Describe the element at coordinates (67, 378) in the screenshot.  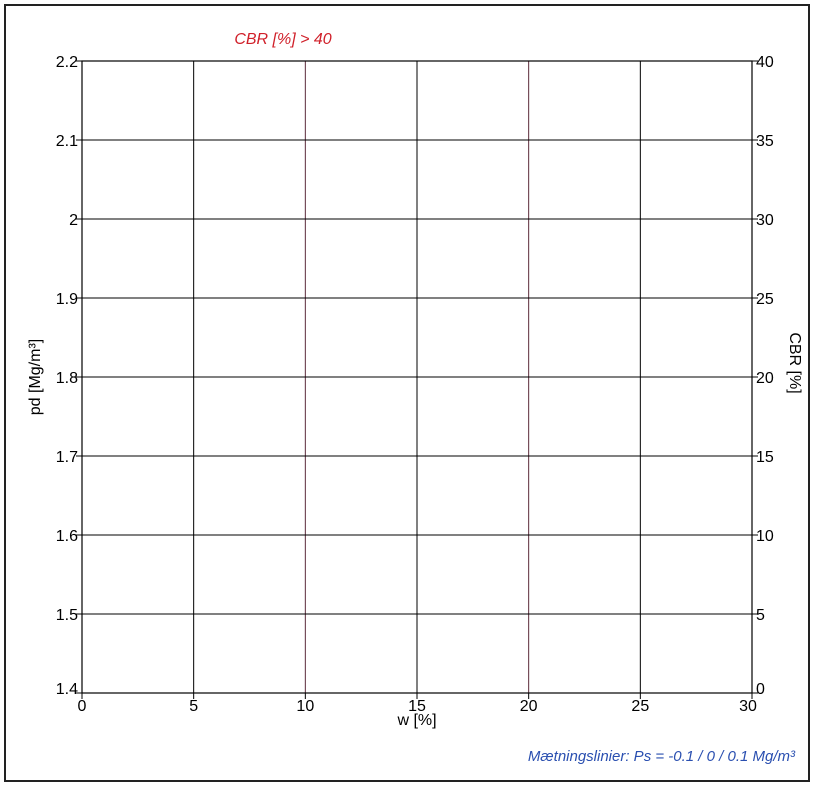
I see `y-tick-label: 1.8` at that location.